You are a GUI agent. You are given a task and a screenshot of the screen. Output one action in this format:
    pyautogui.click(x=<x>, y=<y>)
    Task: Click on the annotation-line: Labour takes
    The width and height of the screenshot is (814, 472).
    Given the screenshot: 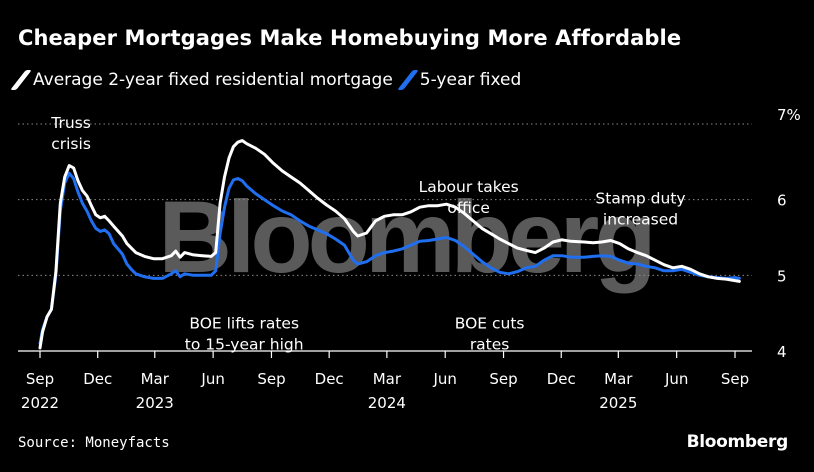 What is the action you would take?
    pyautogui.click(x=469, y=187)
    